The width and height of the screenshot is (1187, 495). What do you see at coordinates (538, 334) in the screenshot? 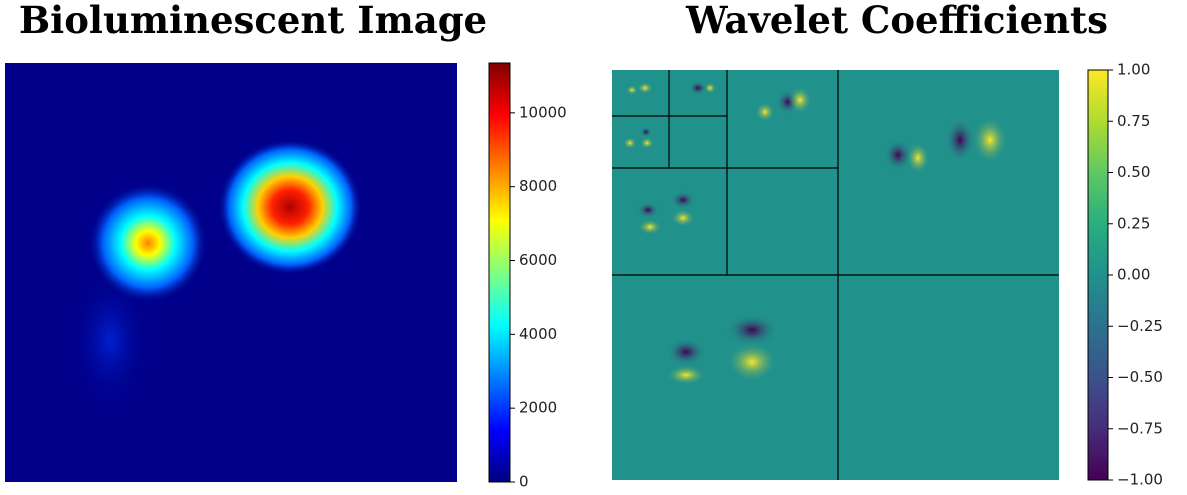
I see `tick-label: 4000` at bounding box center [538, 334].